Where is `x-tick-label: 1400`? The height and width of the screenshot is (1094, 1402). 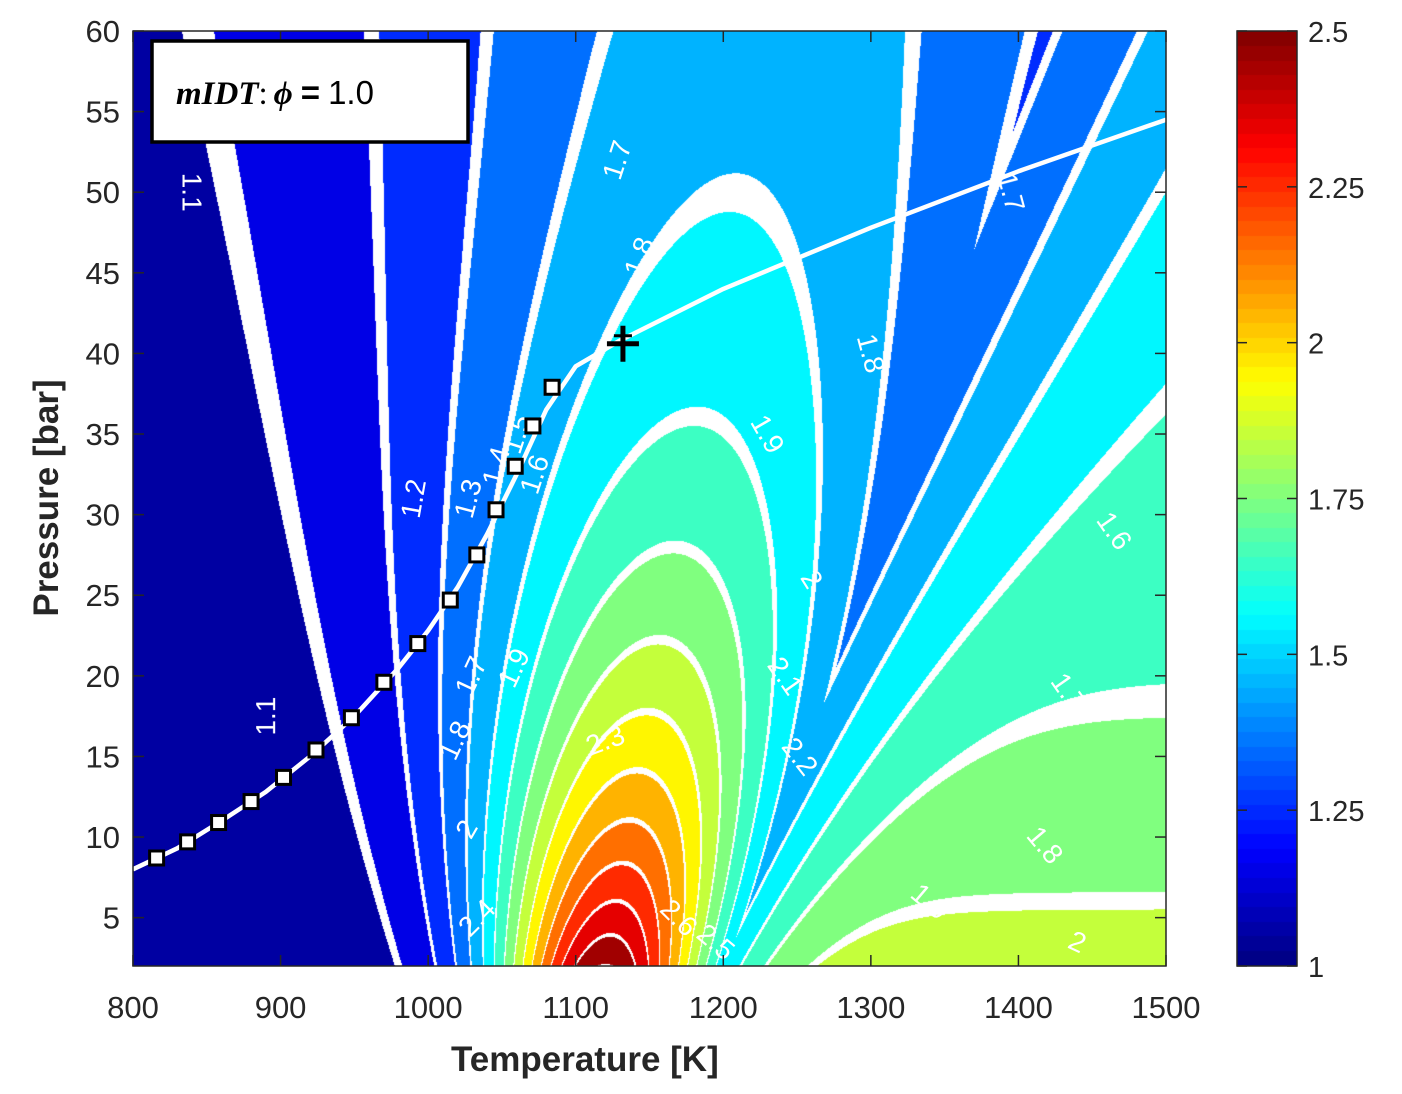 x-tick-label: 1400 is located at coordinates (1018, 1007).